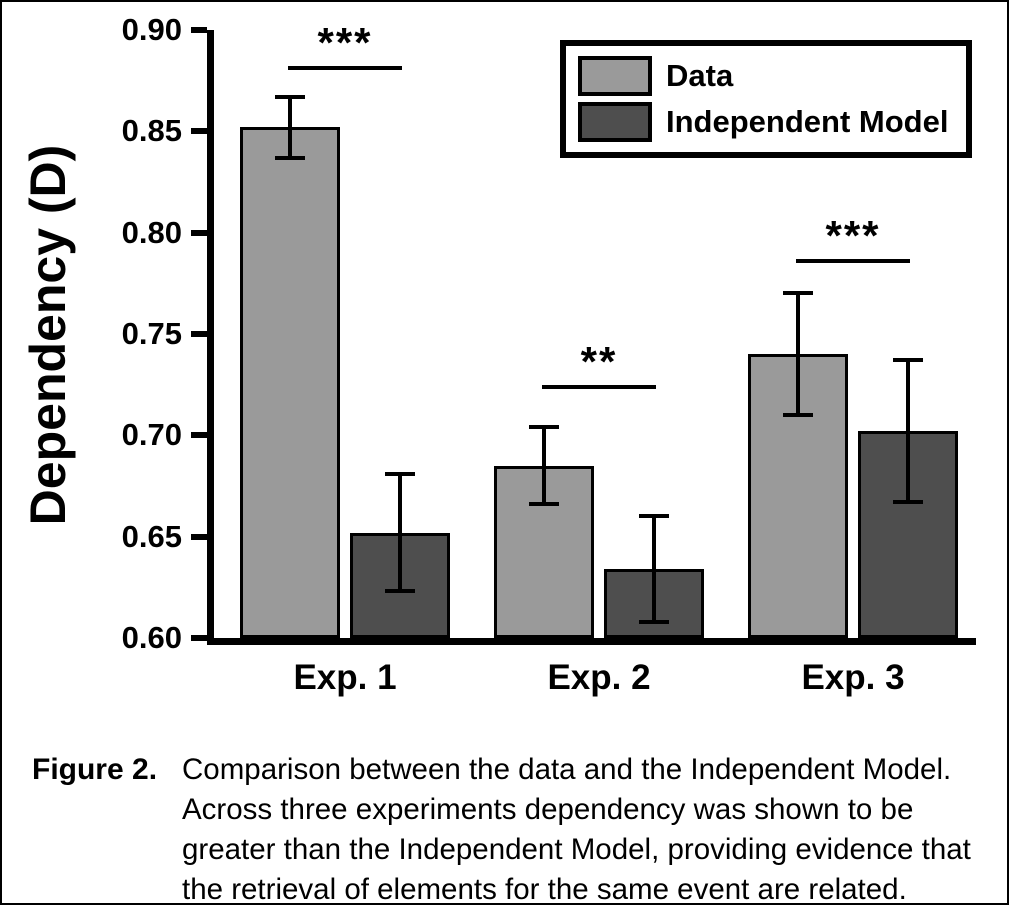 This screenshot has width=1009, height=905. What do you see at coordinates (151, 637) in the screenshot?
I see `y-tick-label: 0.60` at bounding box center [151, 637].